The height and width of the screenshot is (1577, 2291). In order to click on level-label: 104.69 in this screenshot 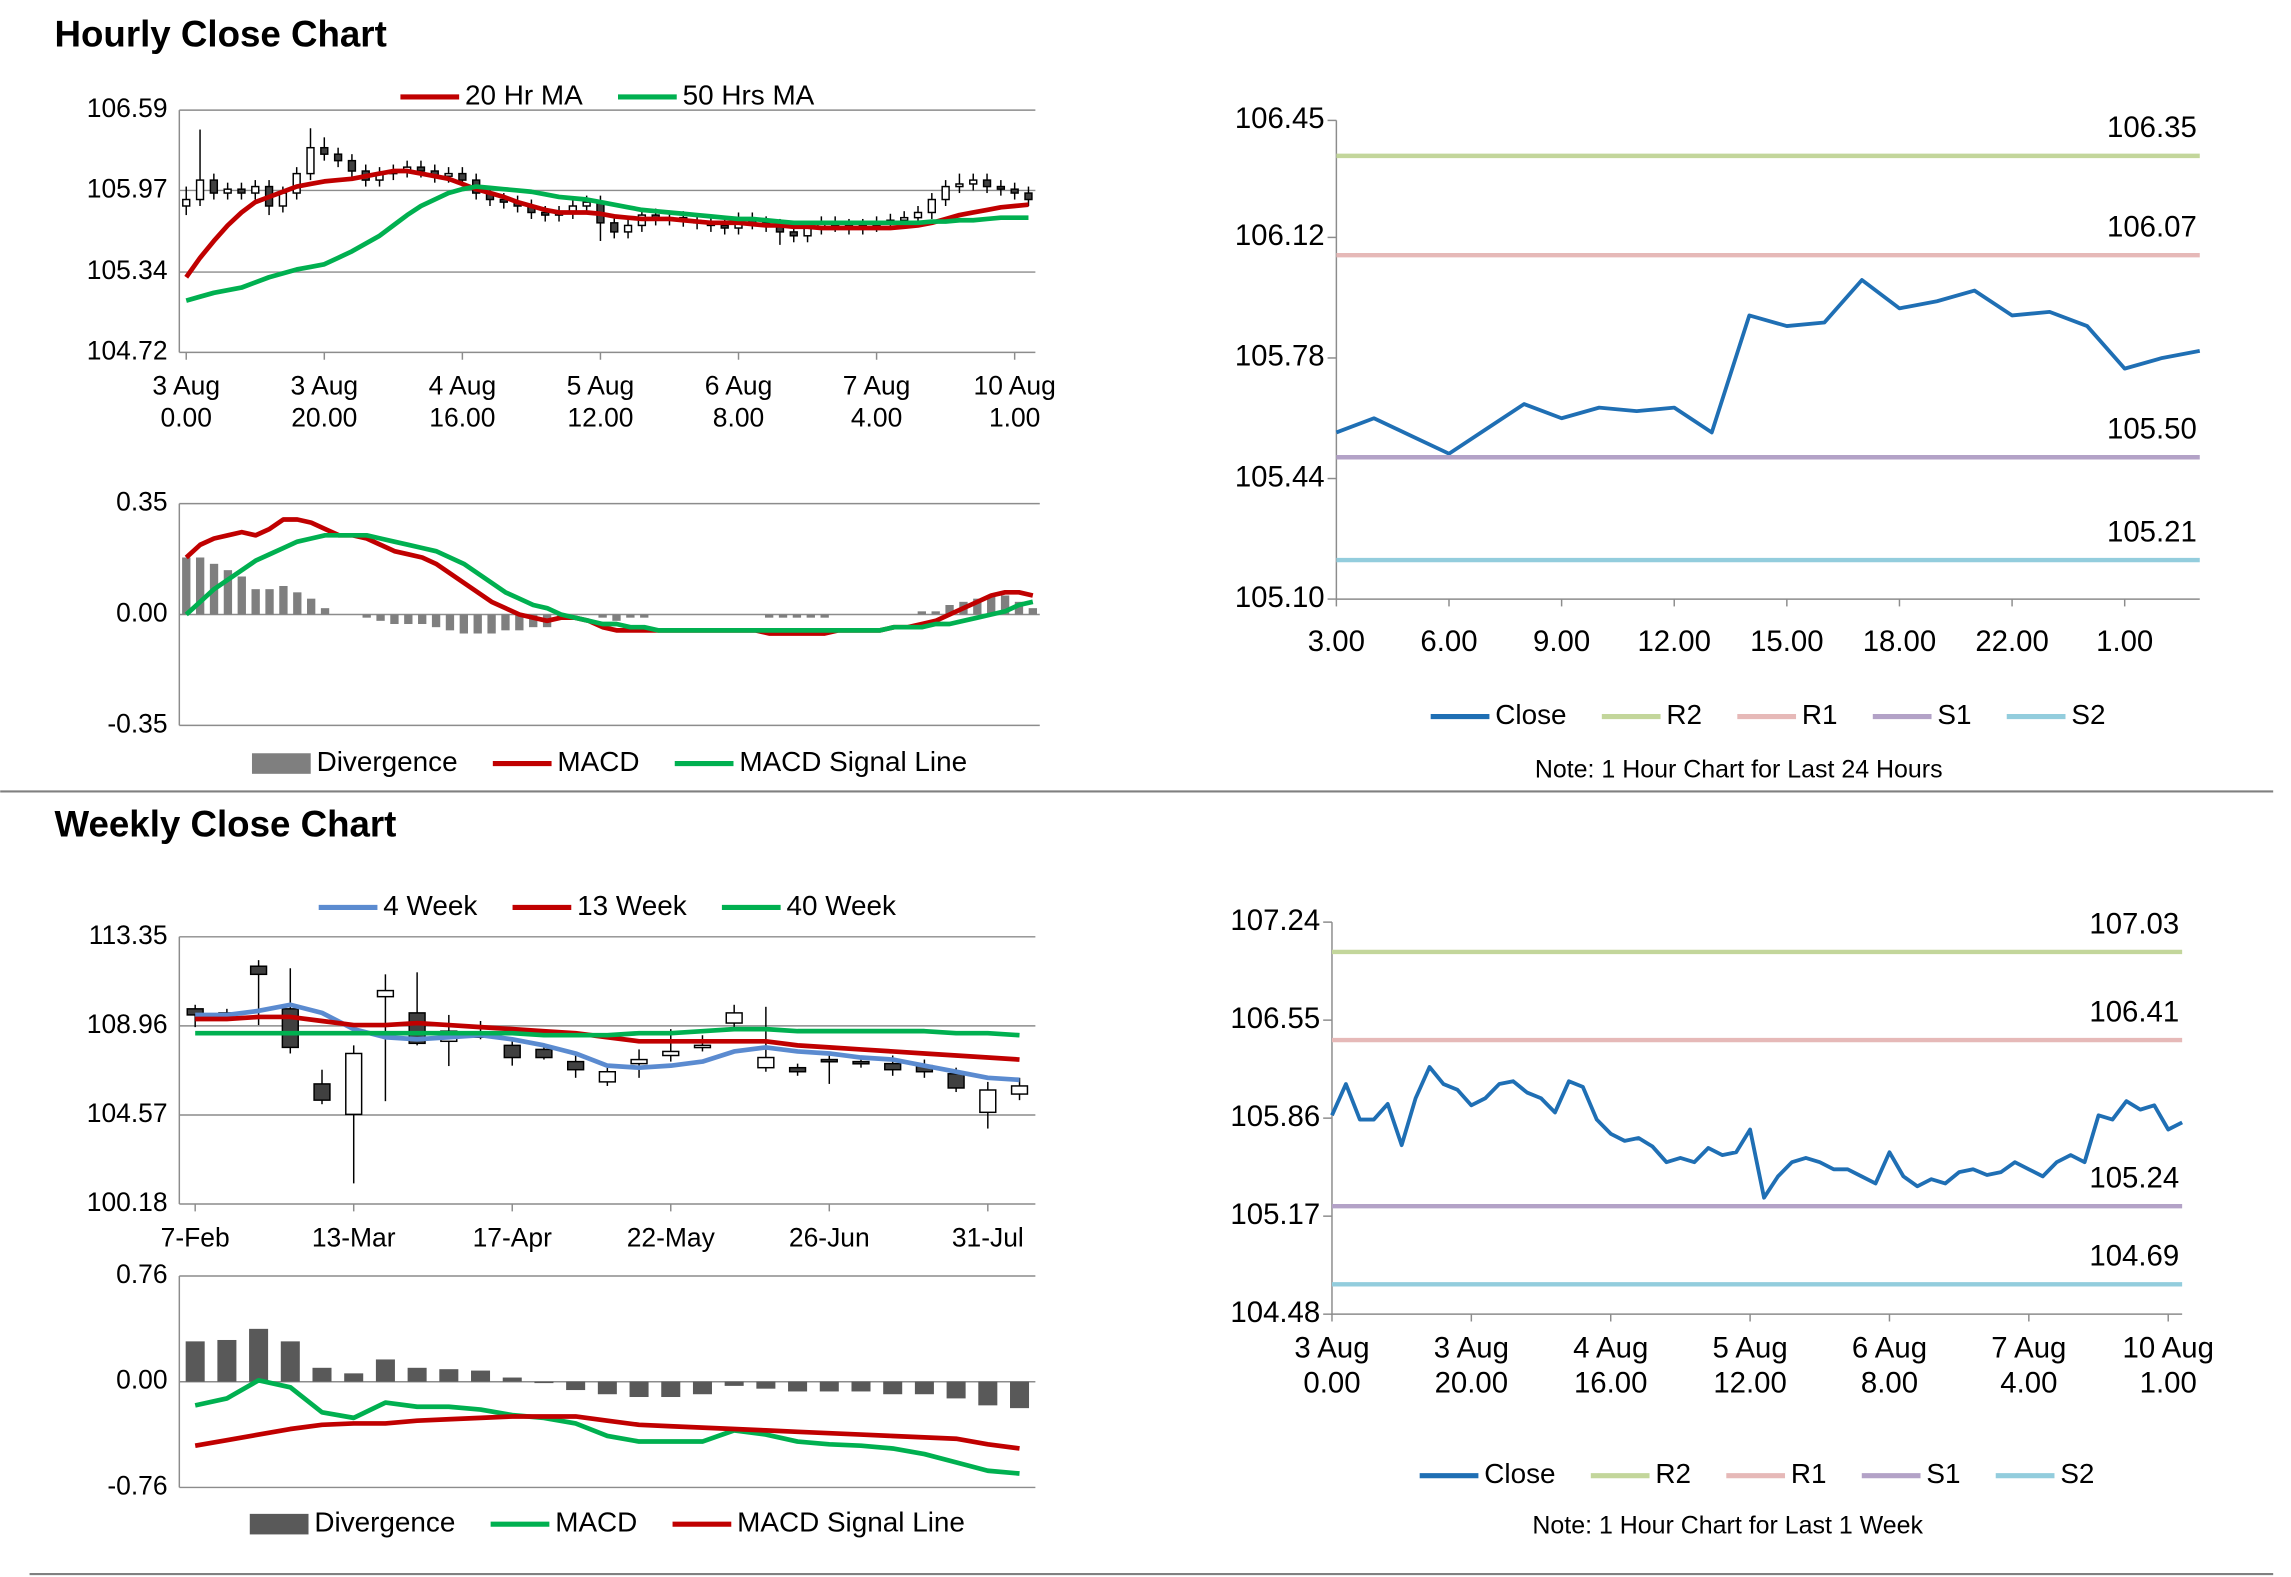, I will do `click(2134, 1256)`.